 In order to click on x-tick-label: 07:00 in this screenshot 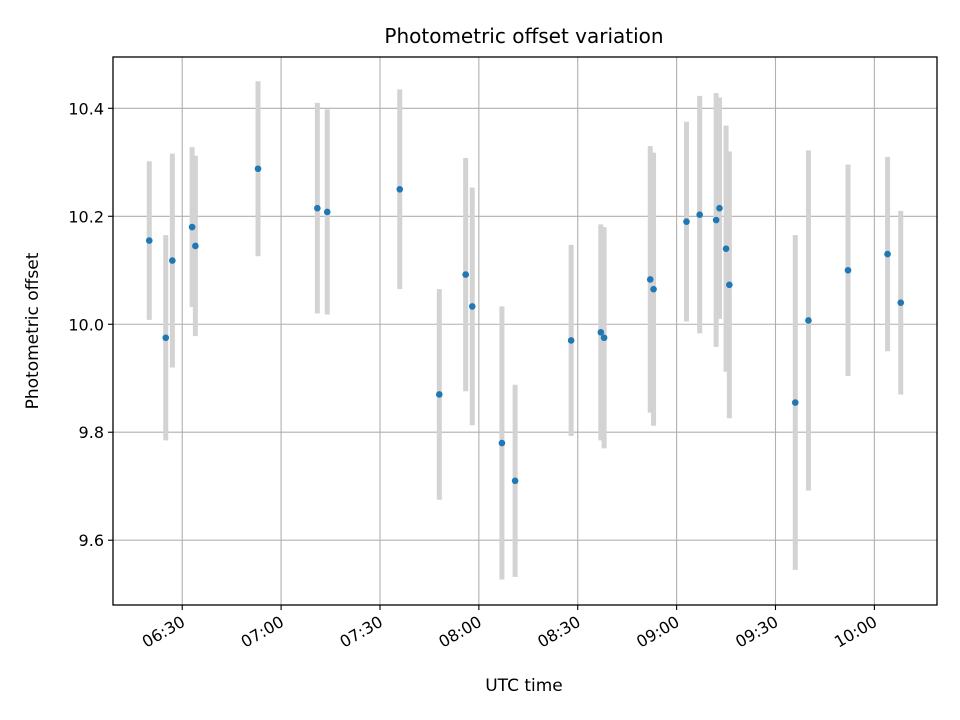, I will do `click(262, 632)`.